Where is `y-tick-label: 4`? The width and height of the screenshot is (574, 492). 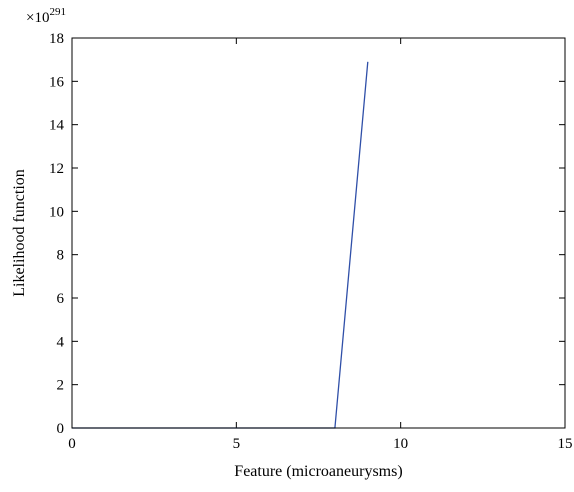 y-tick-label: 4 is located at coordinates (61, 342).